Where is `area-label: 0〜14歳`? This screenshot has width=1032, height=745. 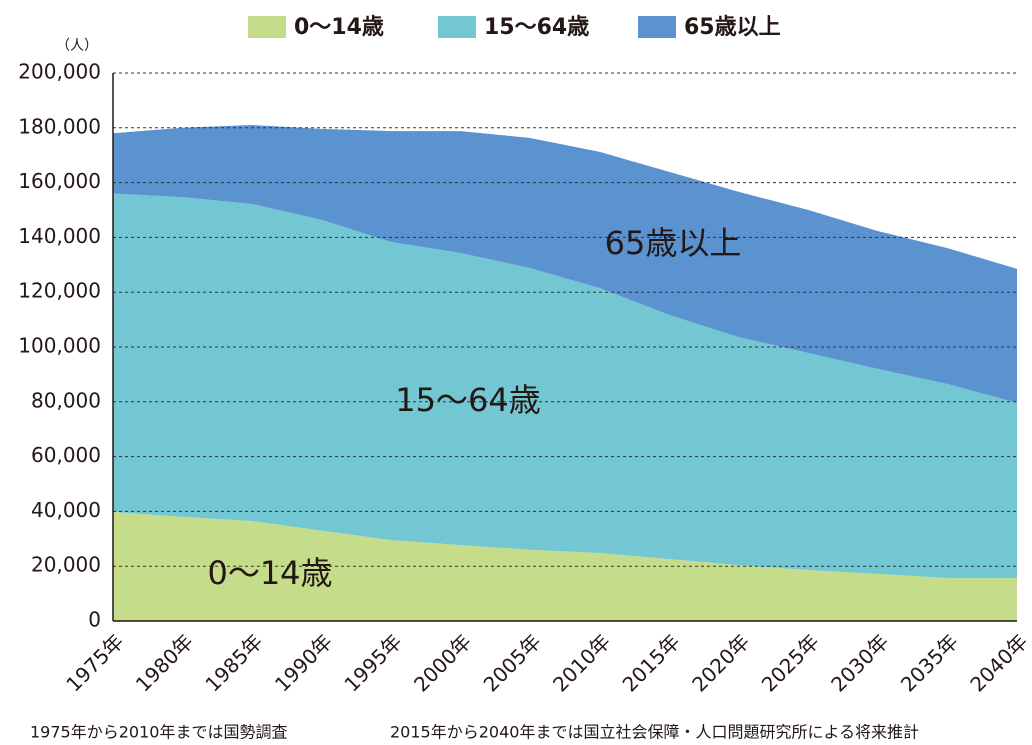
area-label: 0〜14歳 is located at coordinates (269, 573).